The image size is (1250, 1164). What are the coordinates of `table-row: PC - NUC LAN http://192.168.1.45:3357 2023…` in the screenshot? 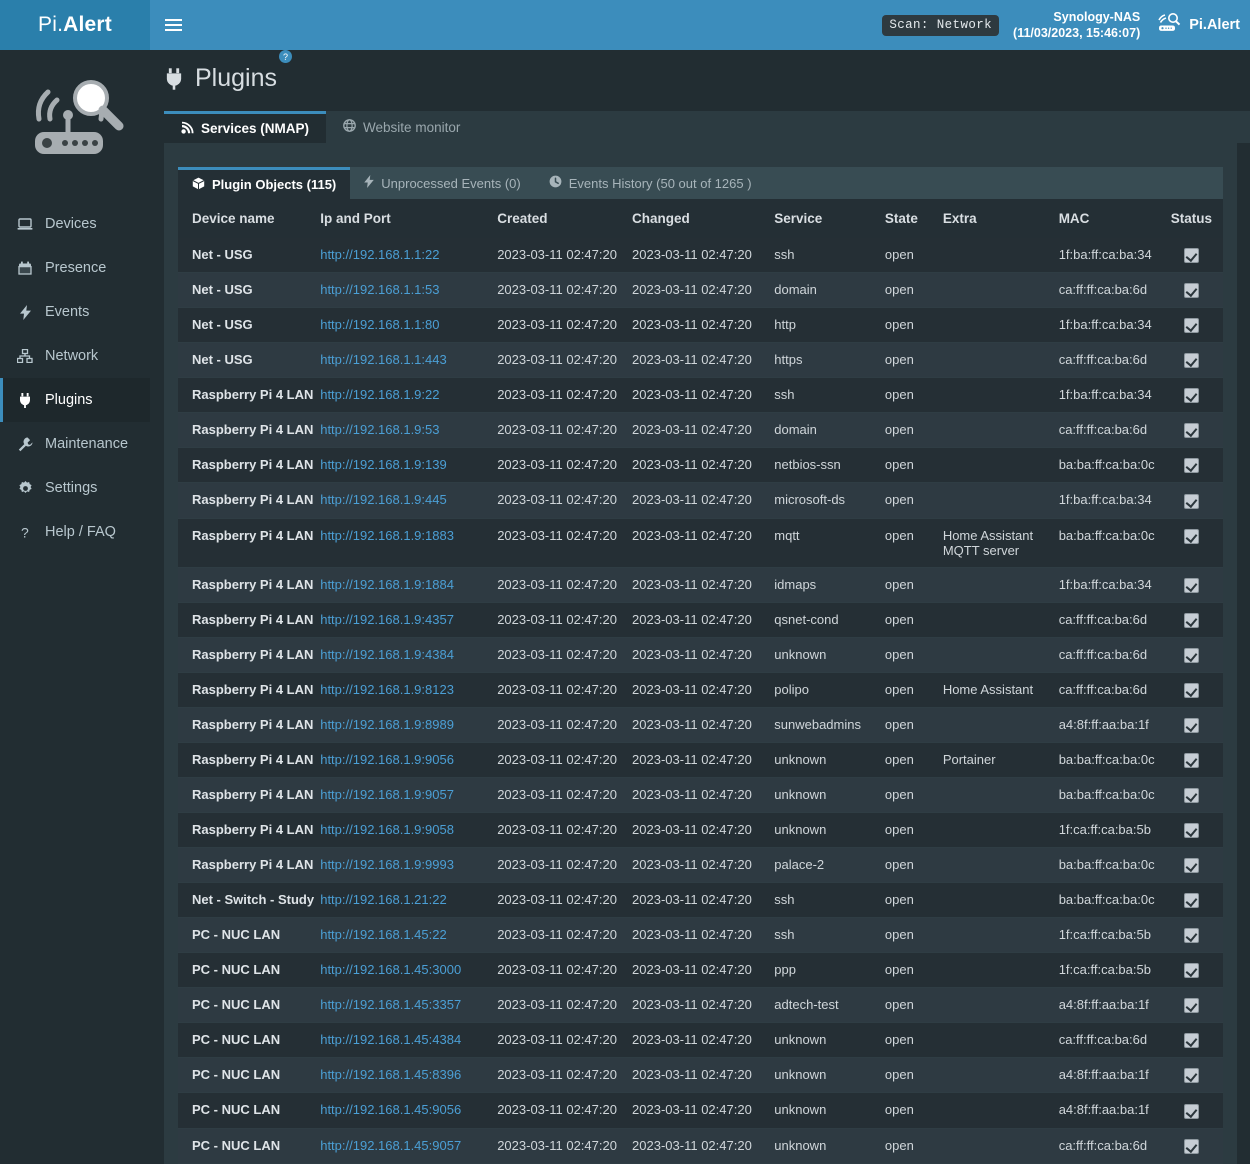 It's located at (700, 1005).